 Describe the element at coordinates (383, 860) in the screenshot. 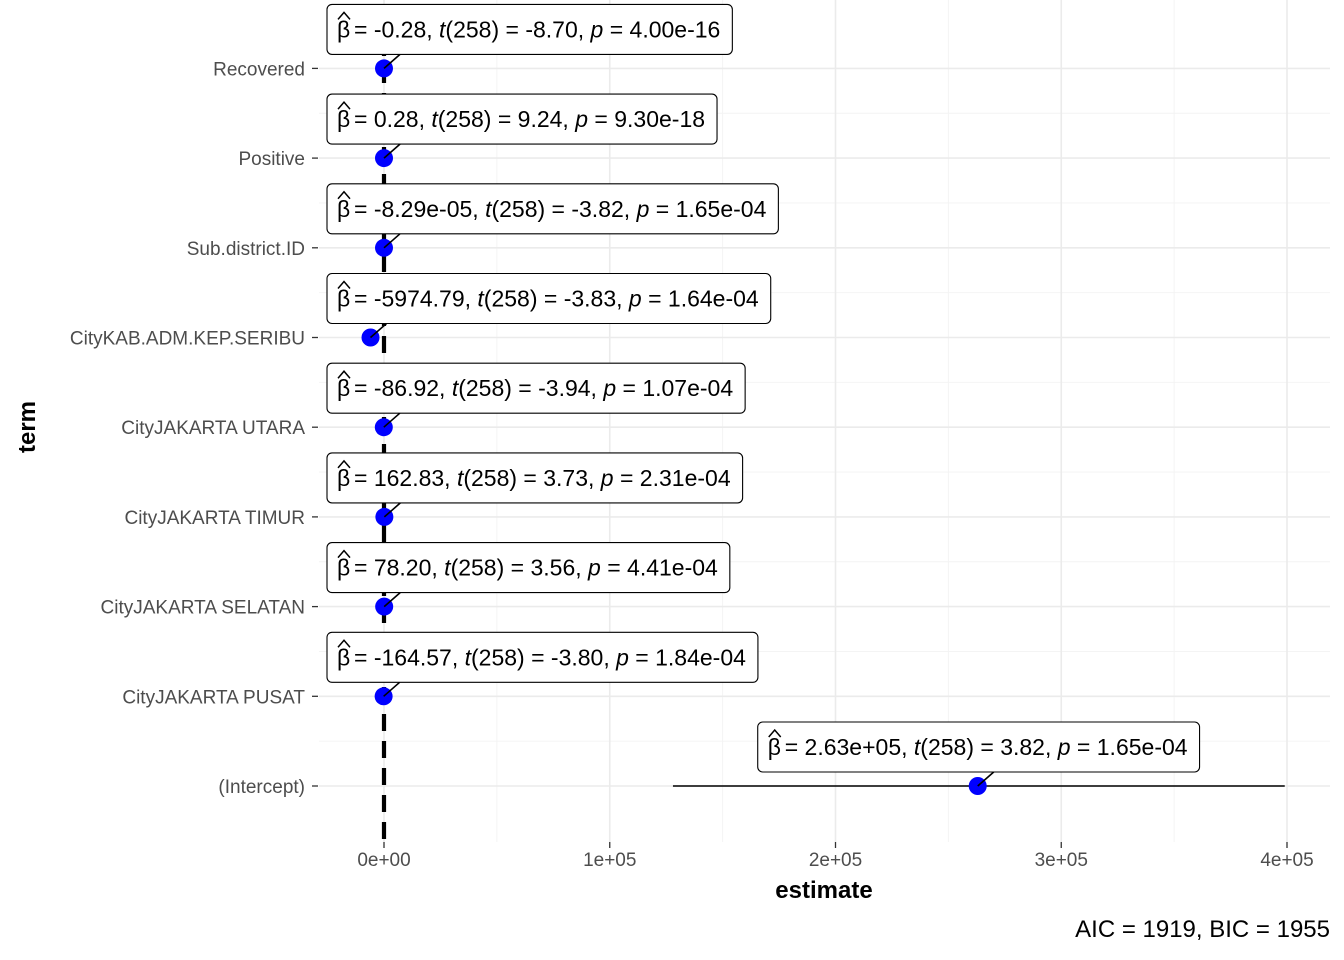

I see `x-tick-label: 0e+00` at that location.